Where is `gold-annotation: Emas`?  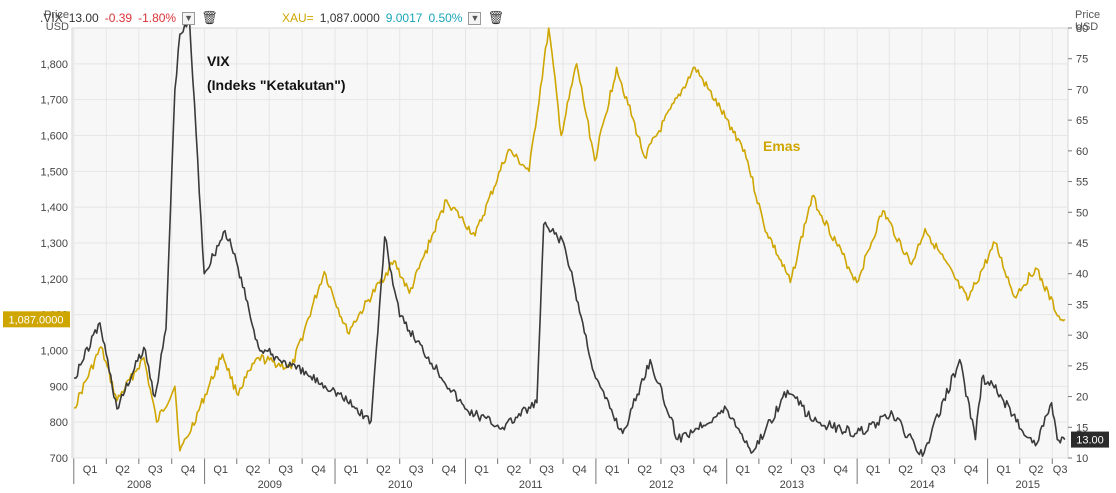 gold-annotation: Emas is located at coordinates (782, 146).